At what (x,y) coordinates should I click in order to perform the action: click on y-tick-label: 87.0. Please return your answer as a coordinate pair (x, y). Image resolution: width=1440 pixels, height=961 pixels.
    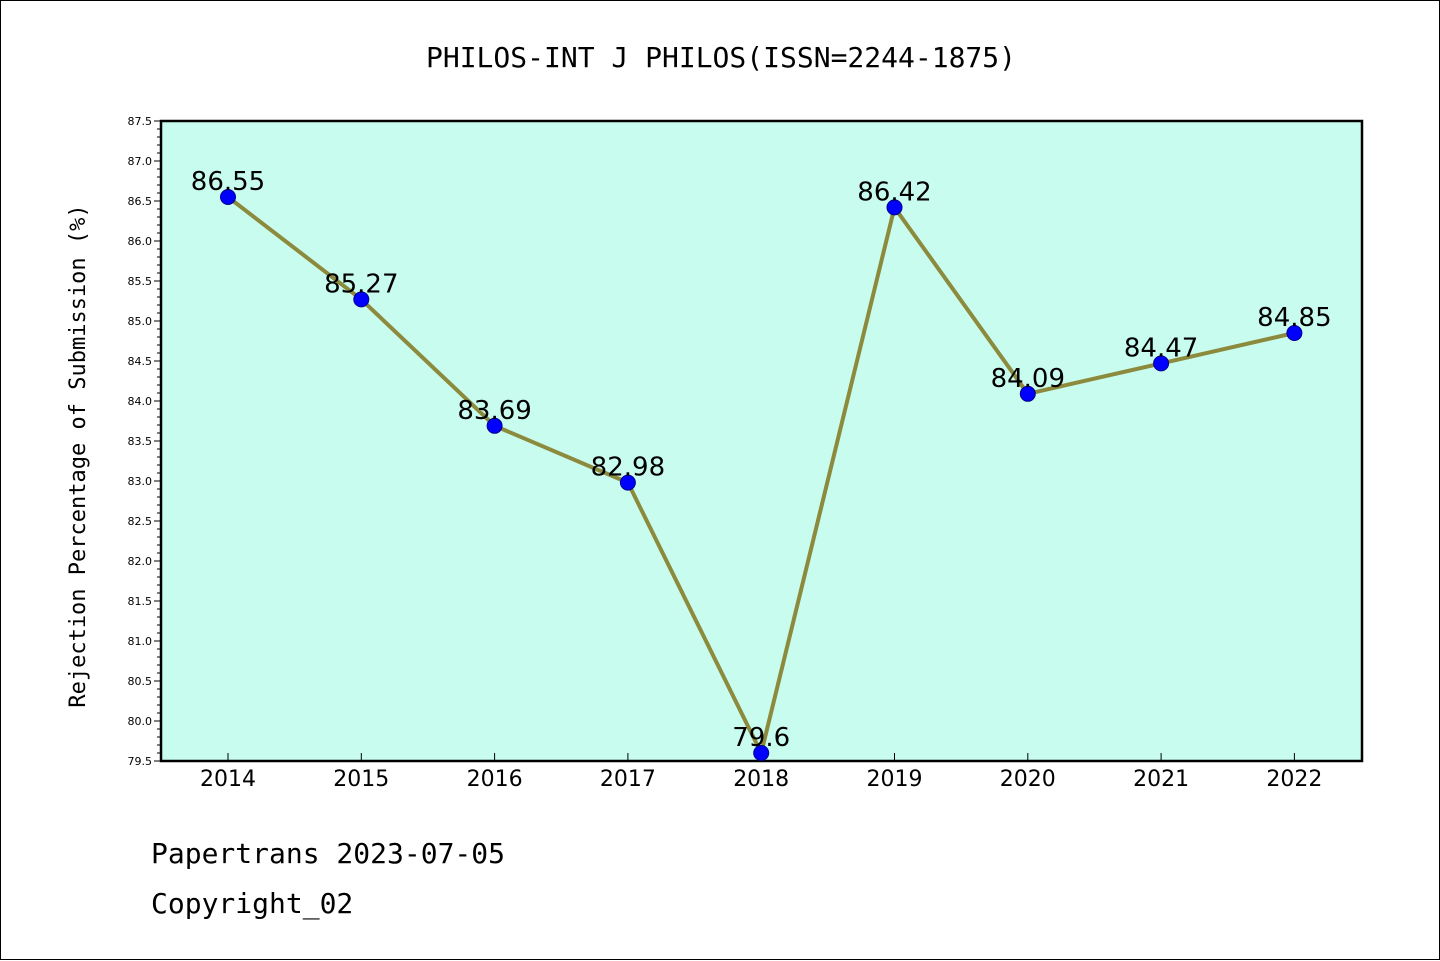
    Looking at the image, I should click on (140, 161).